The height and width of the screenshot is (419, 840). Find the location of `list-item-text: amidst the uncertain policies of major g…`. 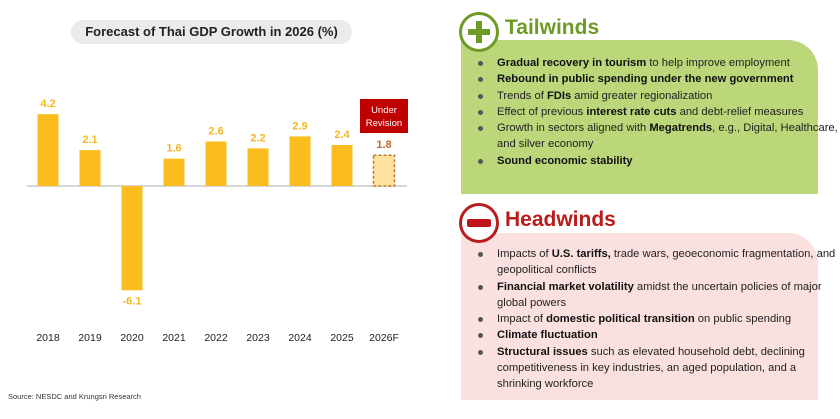

list-item-text: amidst the uncertain policies of major g… is located at coordinates (659, 294).